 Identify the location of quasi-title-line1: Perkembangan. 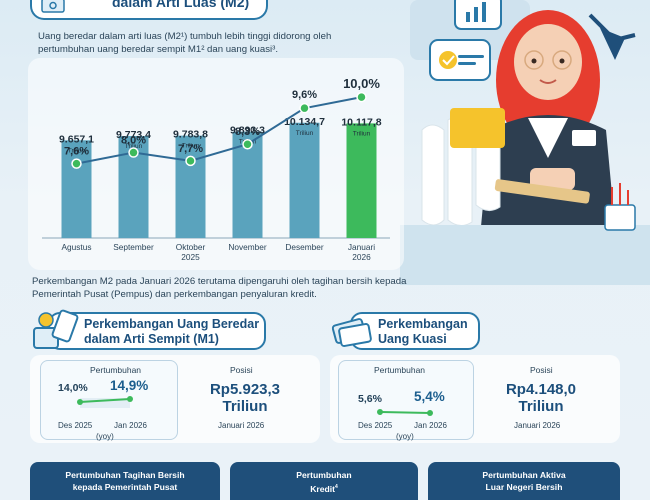
(423, 324).